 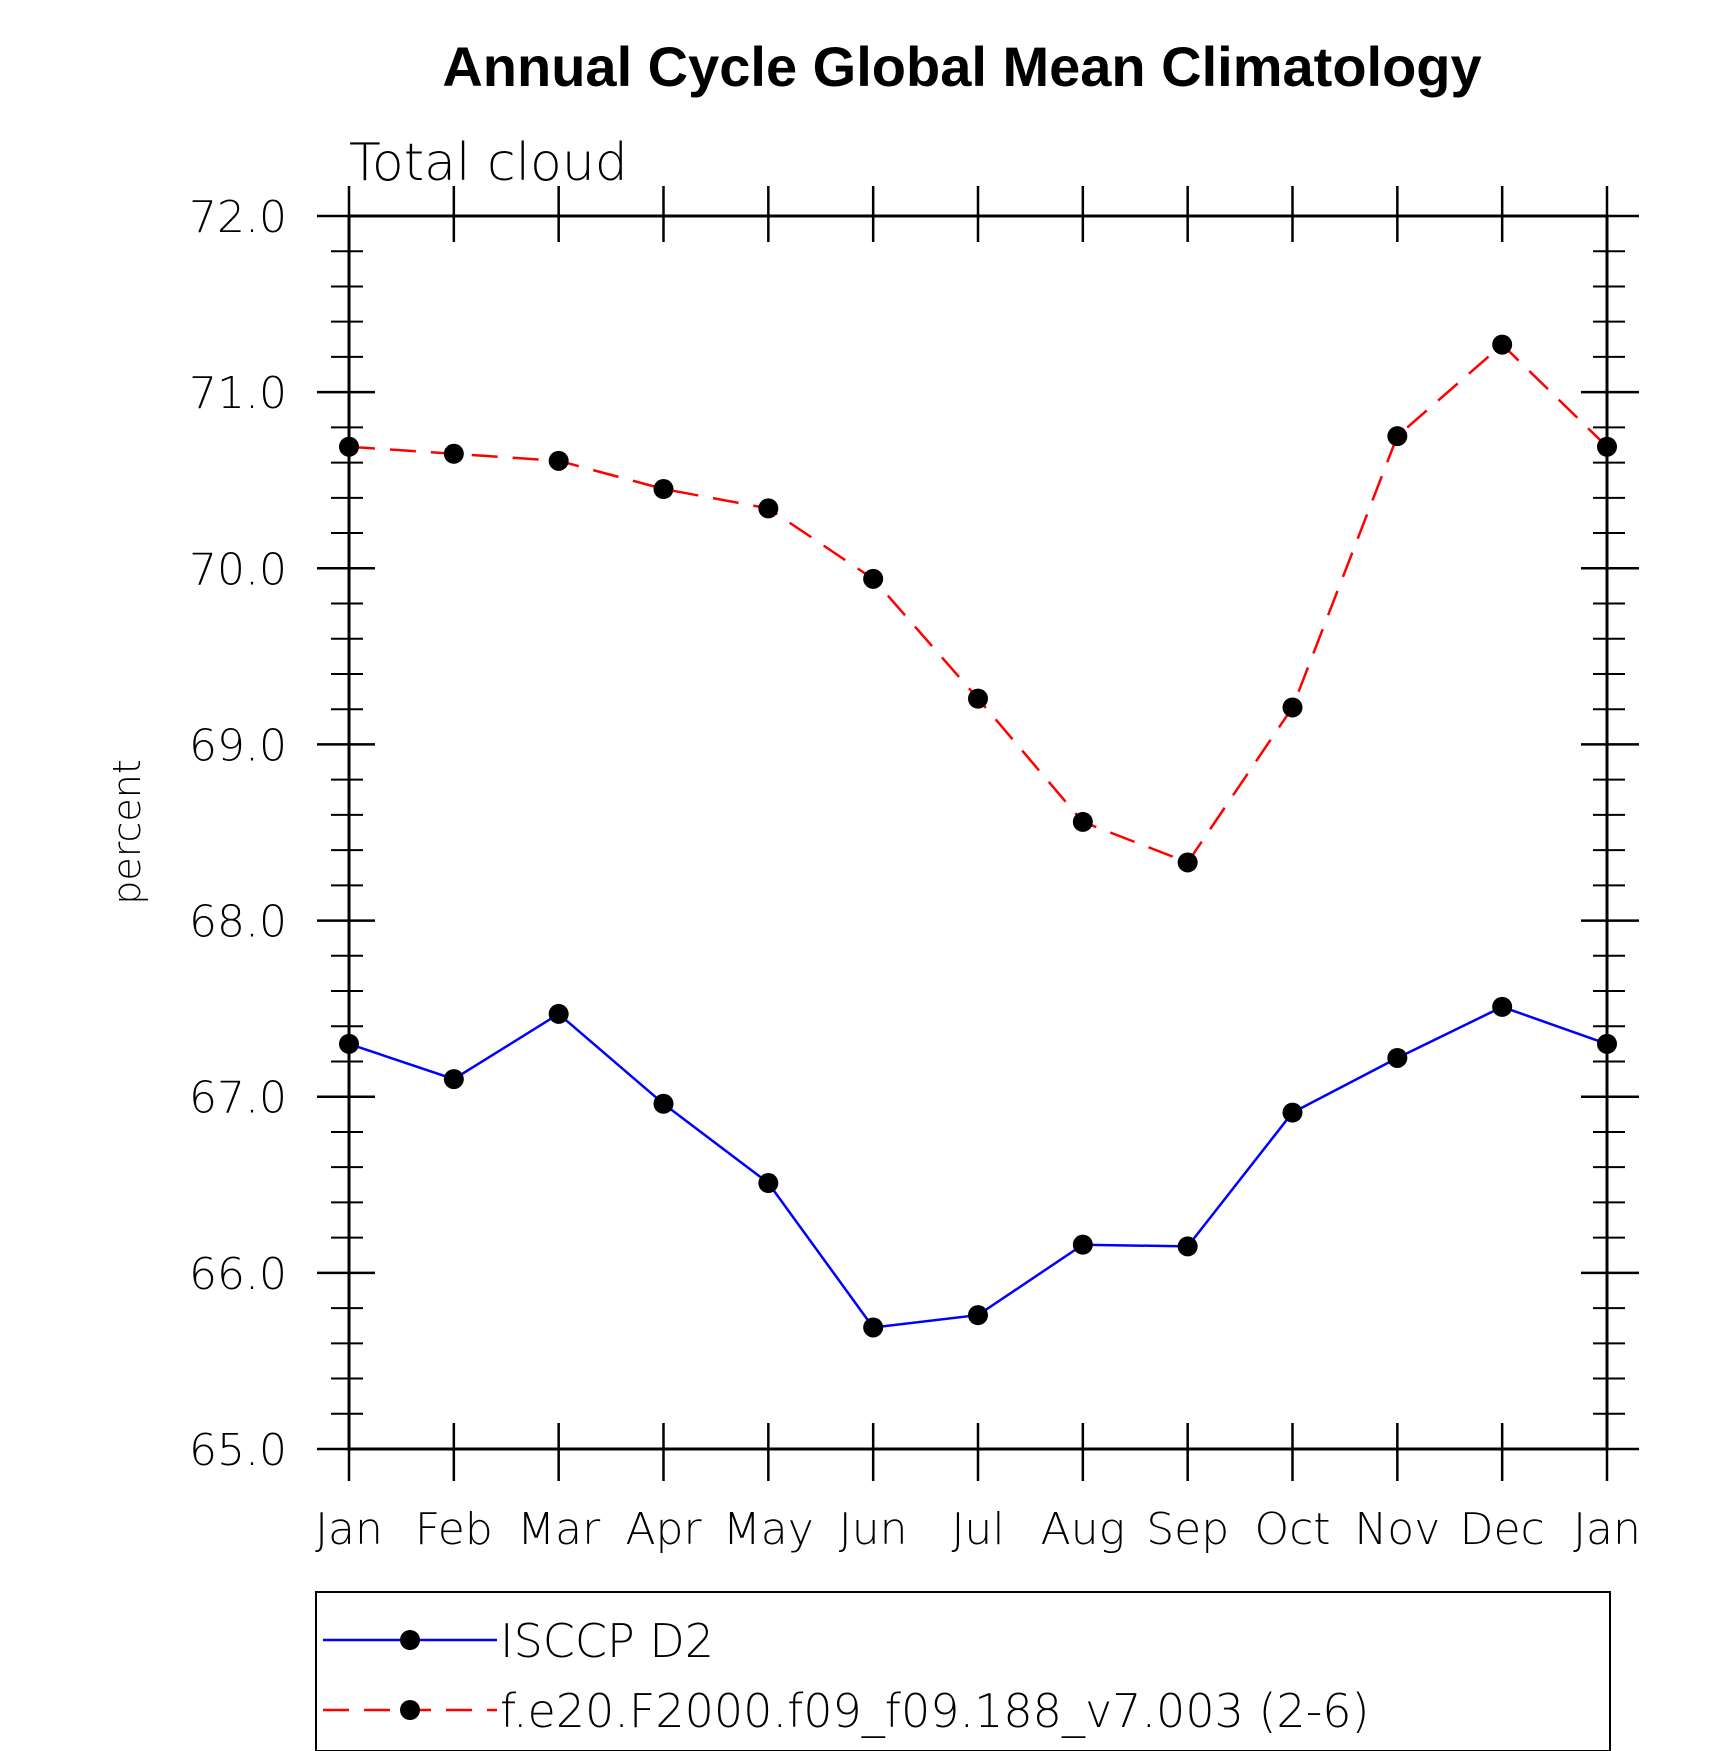 What do you see at coordinates (663, 1529) in the screenshot?
I see `x-tick-label: Apr` at bounding box center [663, 1529].